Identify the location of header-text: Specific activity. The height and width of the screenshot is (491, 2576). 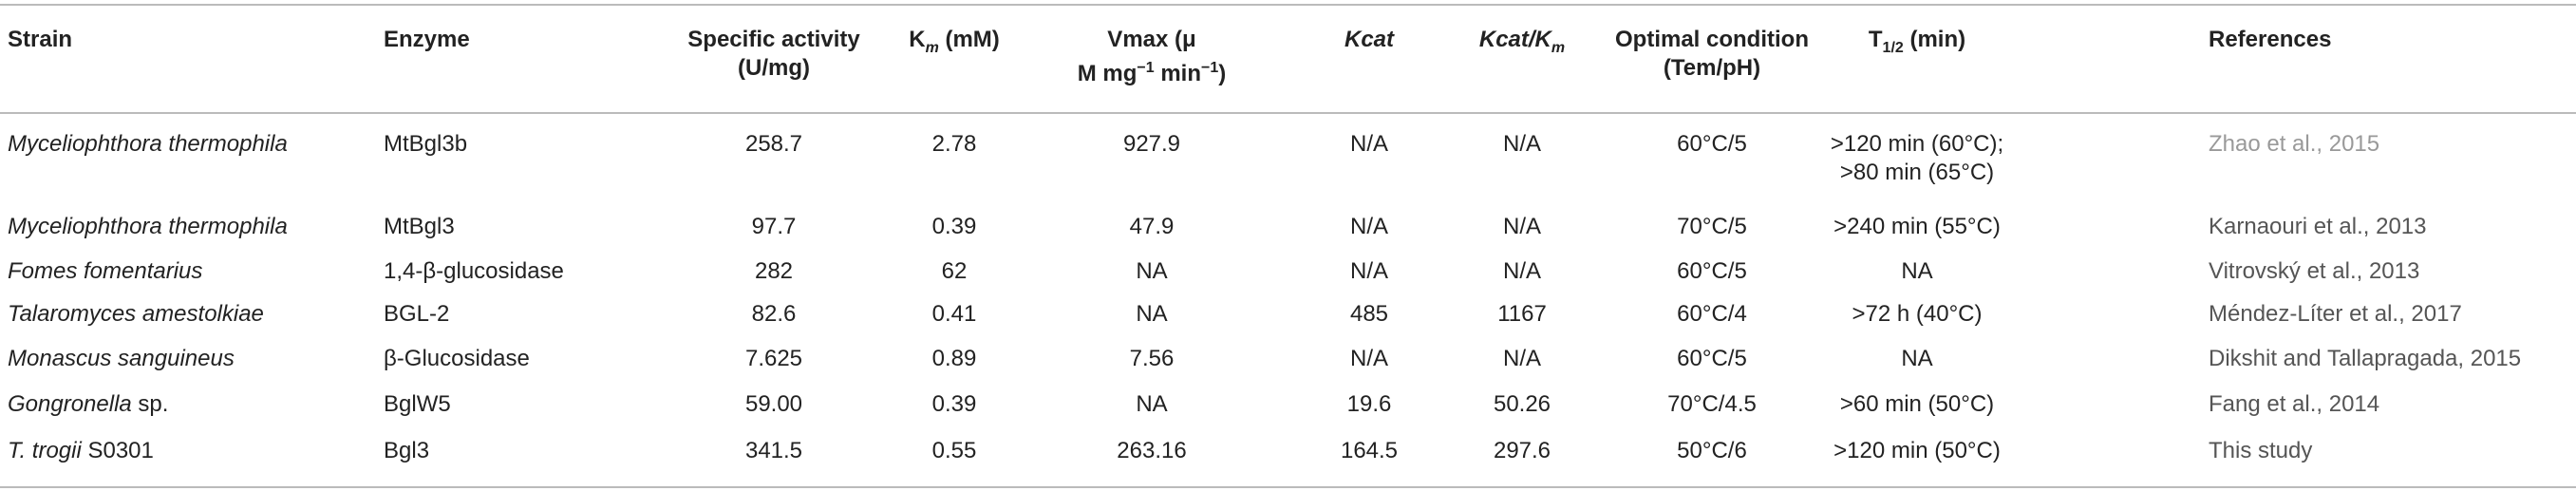
(773, 39).